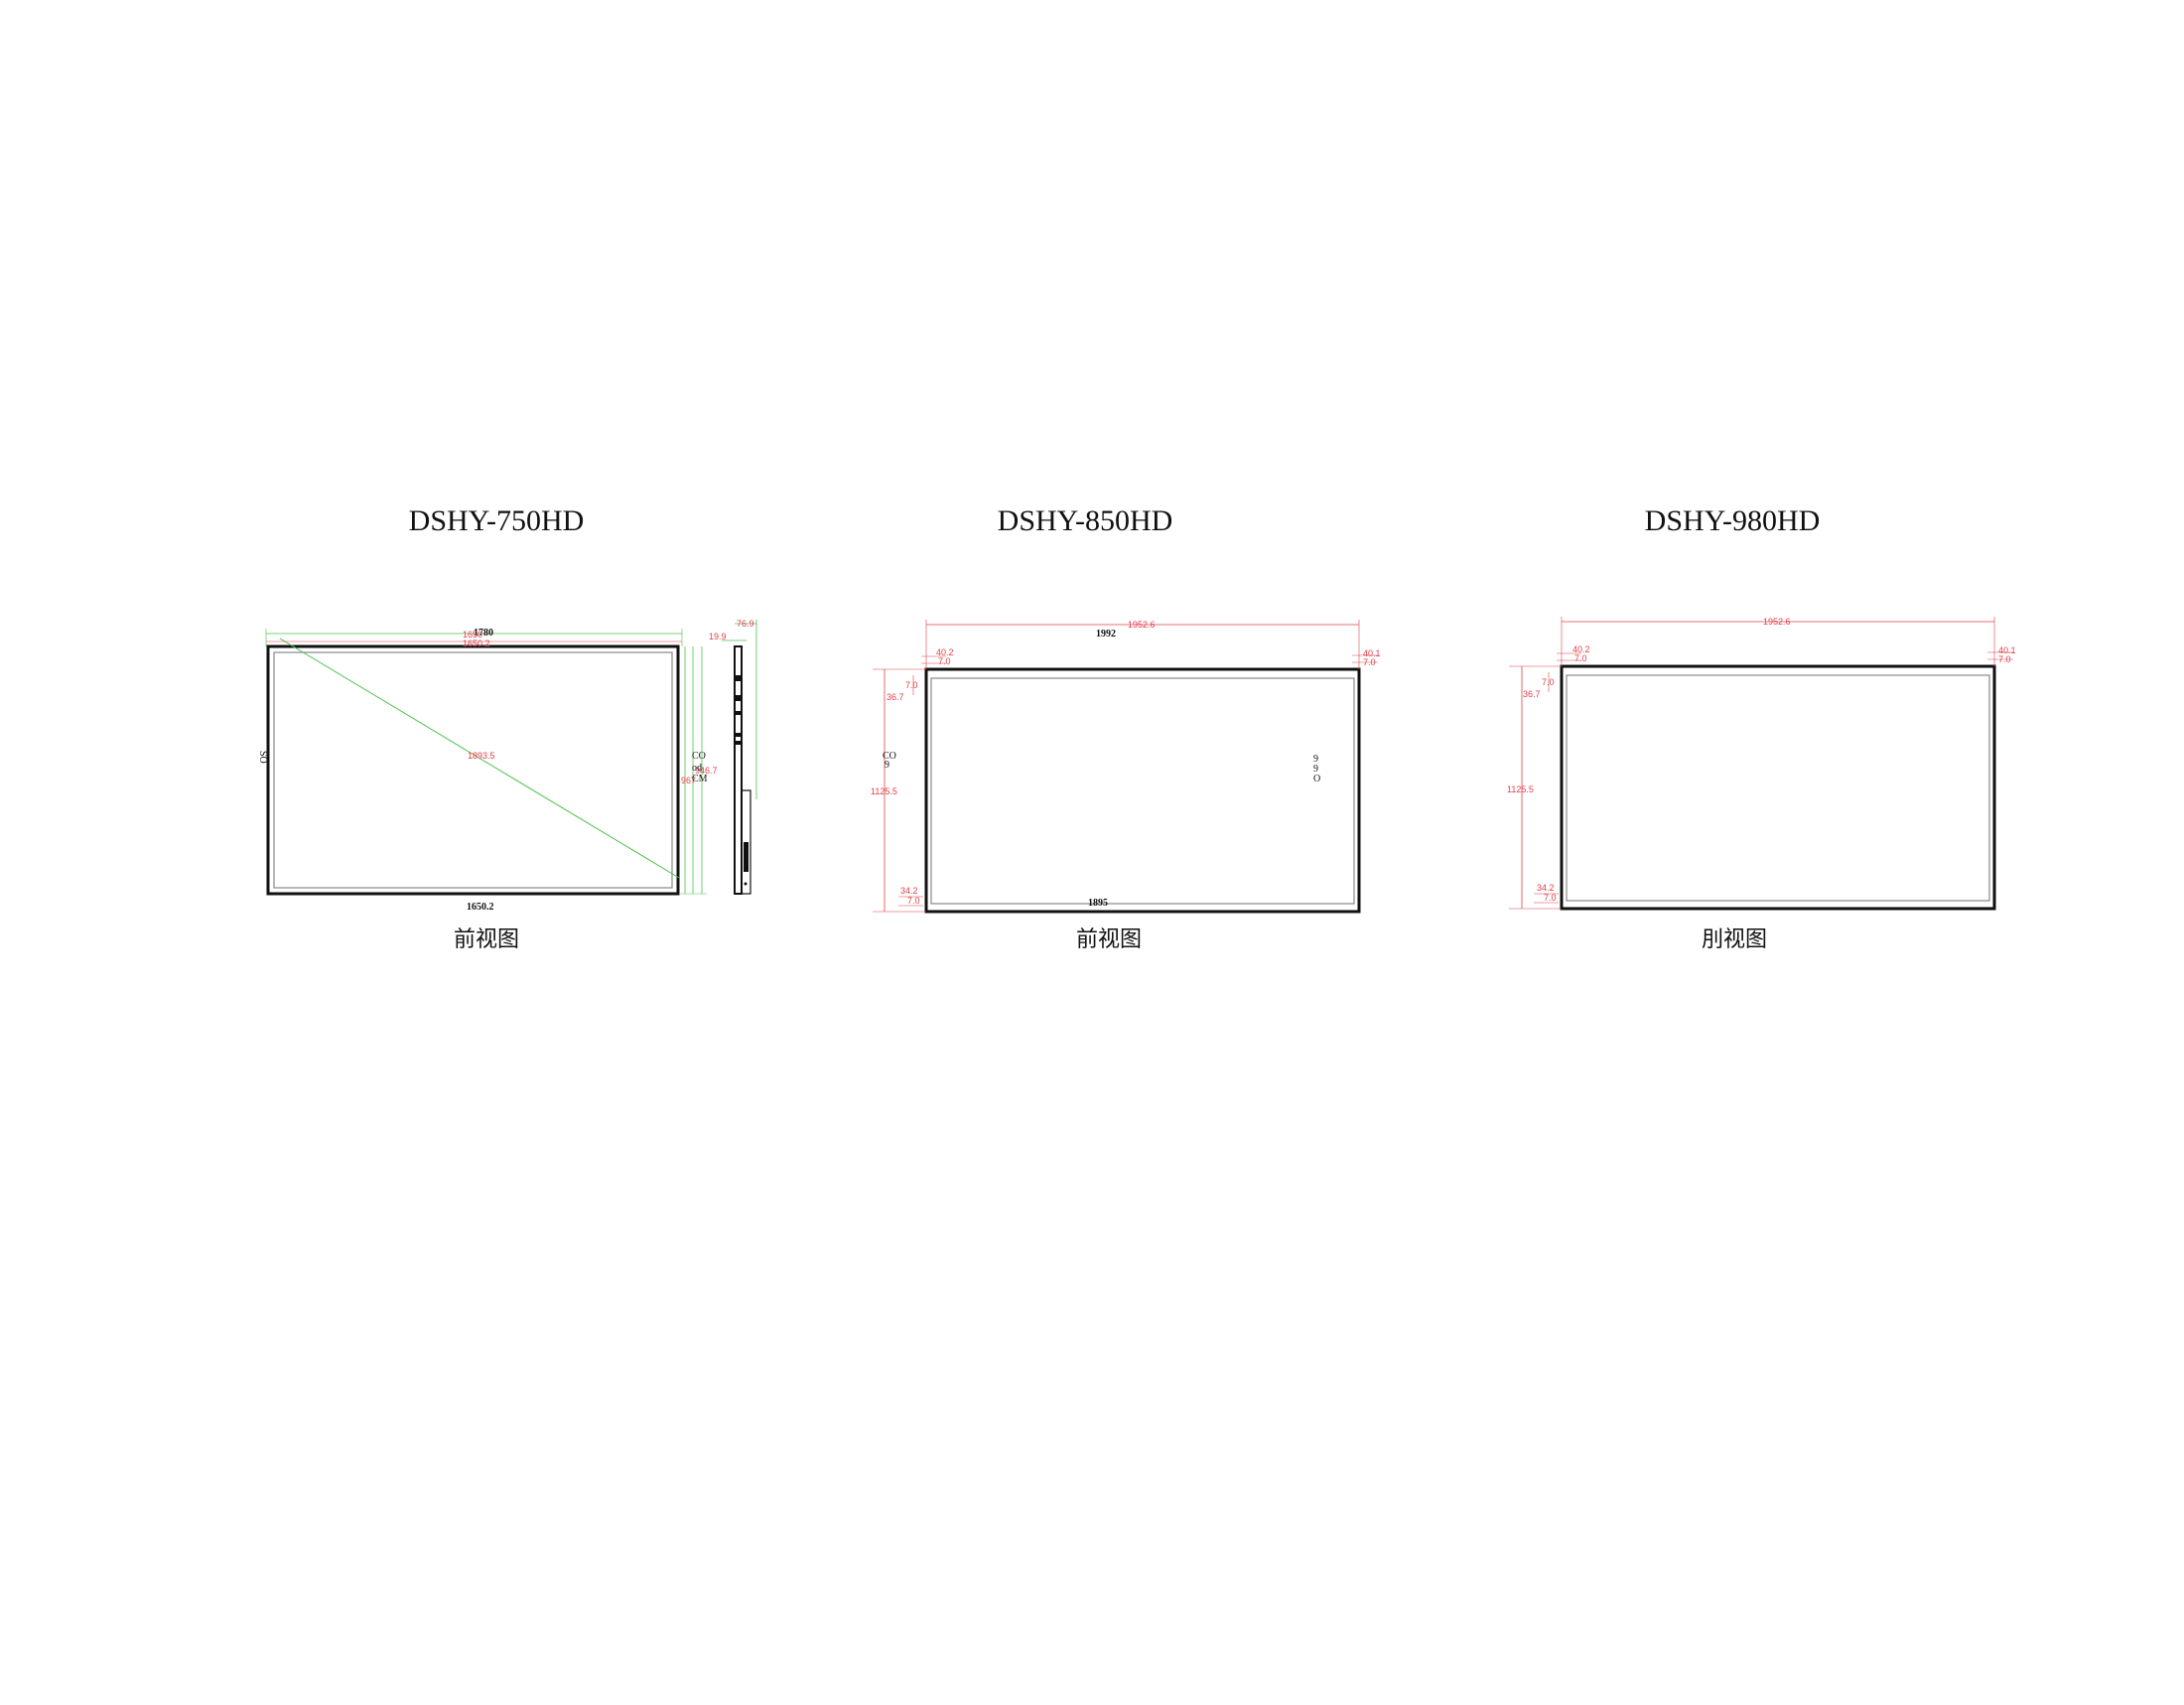 This screenshot has width=2184, height=1705. What do you see at coordinates (745, 624) in the screenshot?
I see `panel-1-depth: 76.9` at bounding box center [745, 624].